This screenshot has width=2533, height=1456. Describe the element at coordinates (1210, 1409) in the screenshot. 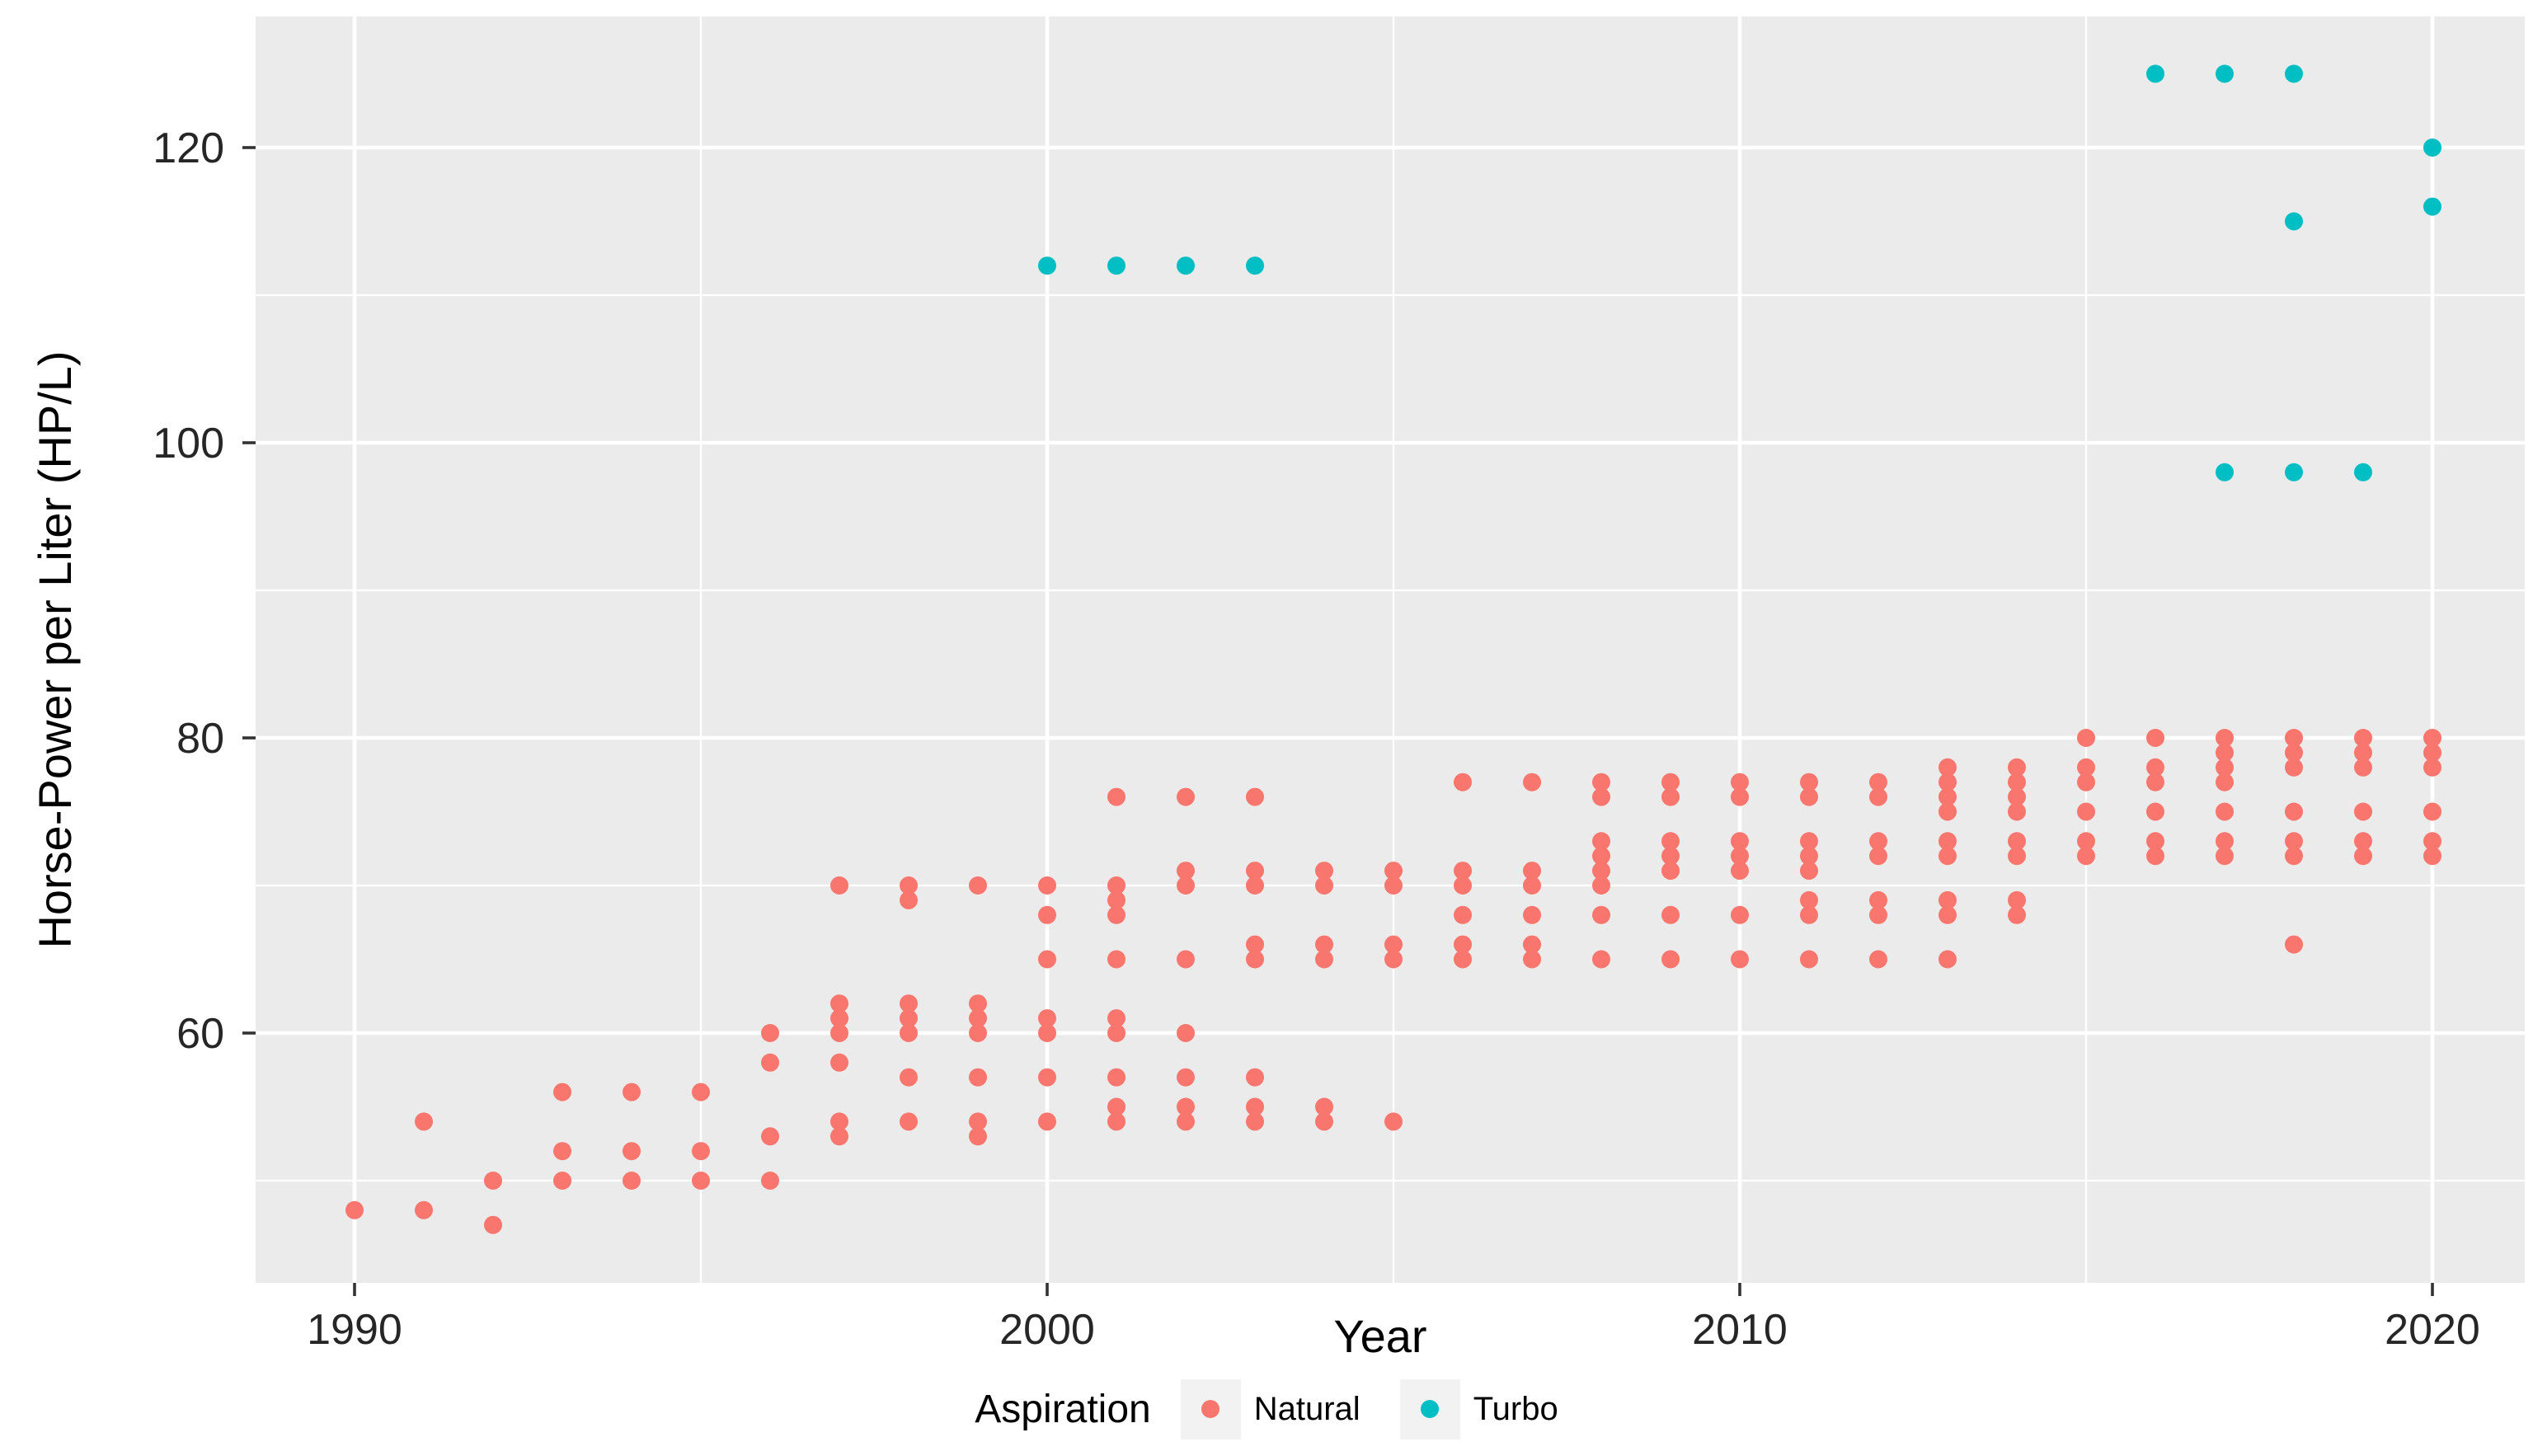

I see `legend-key-natural` at that location.